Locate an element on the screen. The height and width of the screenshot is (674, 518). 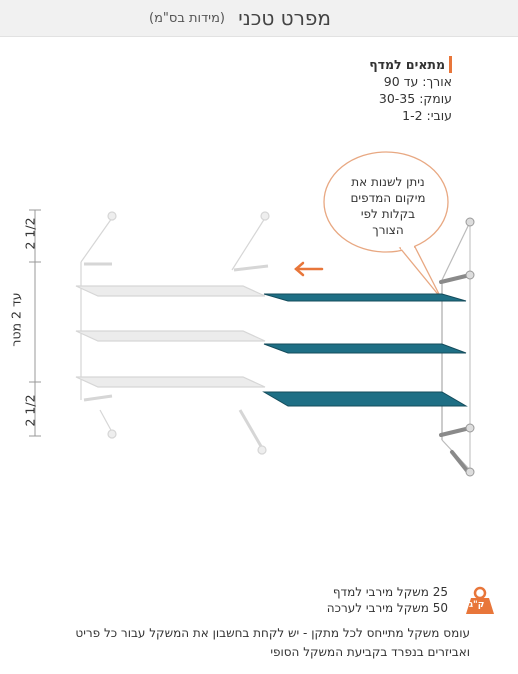
dimension-line is located at coordinates (35, 323).